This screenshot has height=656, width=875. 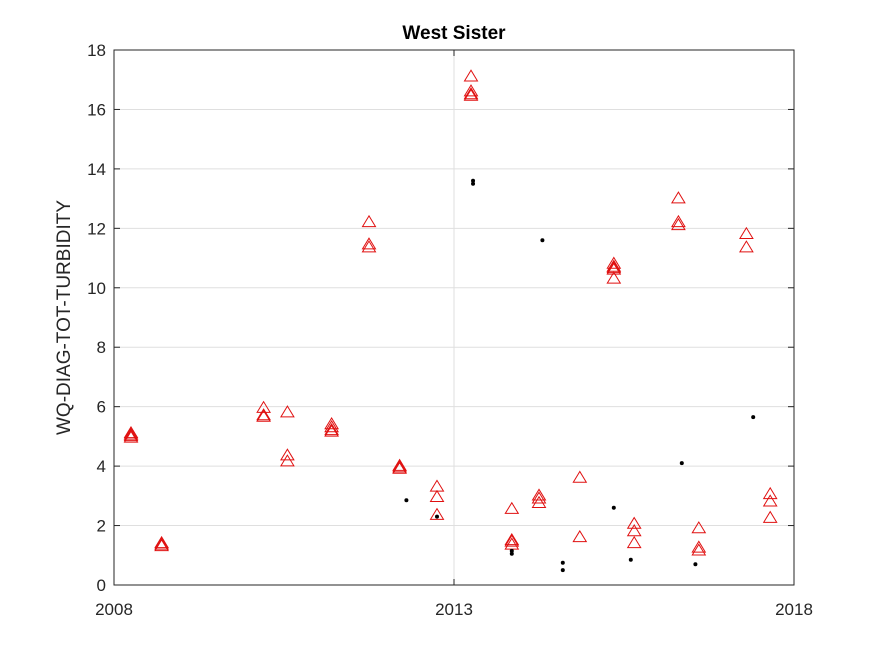 I want to click on chart-title: West Sister, so click(x=454, y=33).